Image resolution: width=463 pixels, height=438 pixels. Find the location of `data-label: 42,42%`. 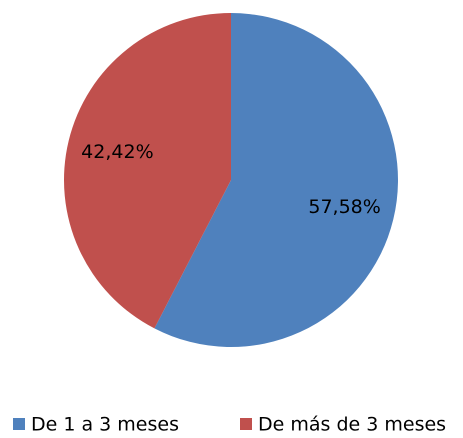

data-label: 42,42% is located at coordinates (117, 152).